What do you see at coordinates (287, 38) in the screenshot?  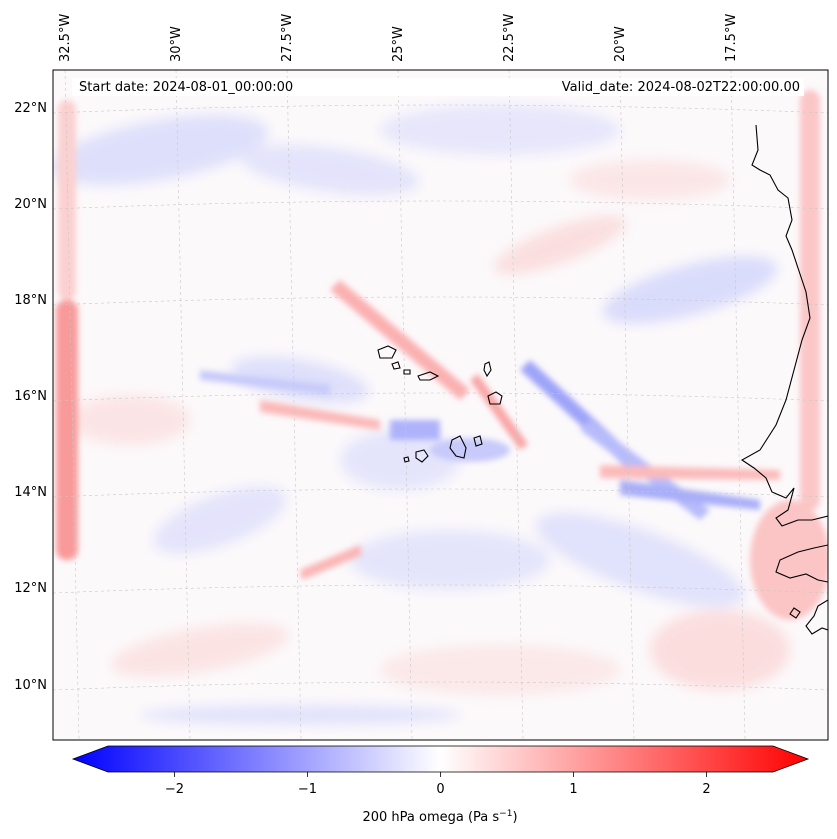 I see `lon-label: 27.5°W` at bounding box center [287, 38].